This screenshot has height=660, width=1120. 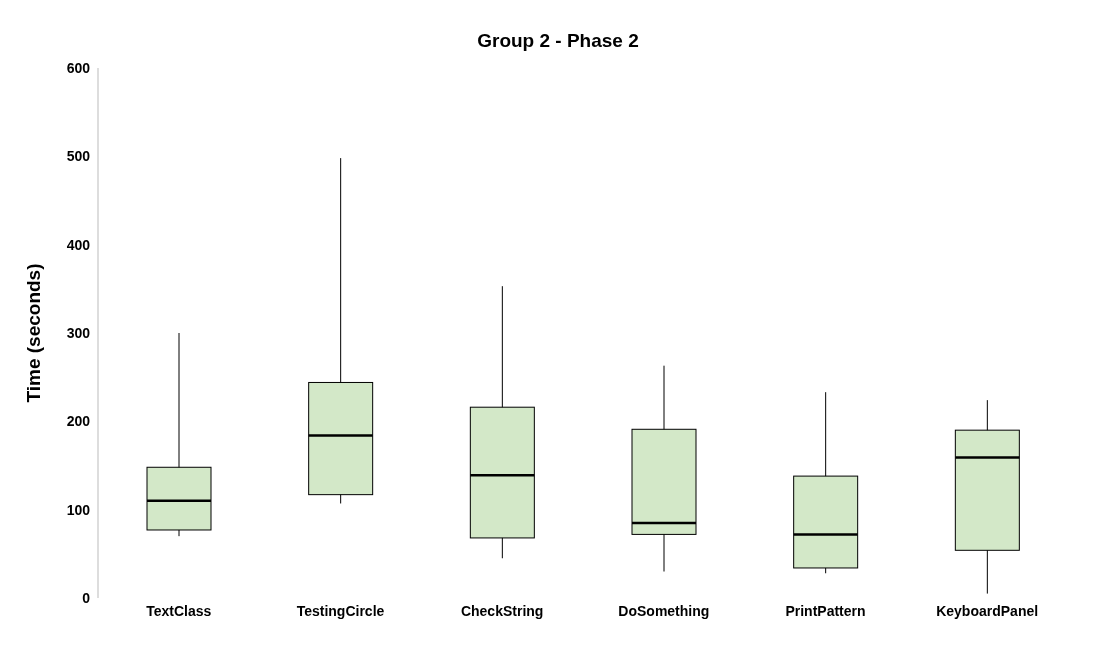 I want to click on y-tick-label: 100, so click(x=78, y=509).